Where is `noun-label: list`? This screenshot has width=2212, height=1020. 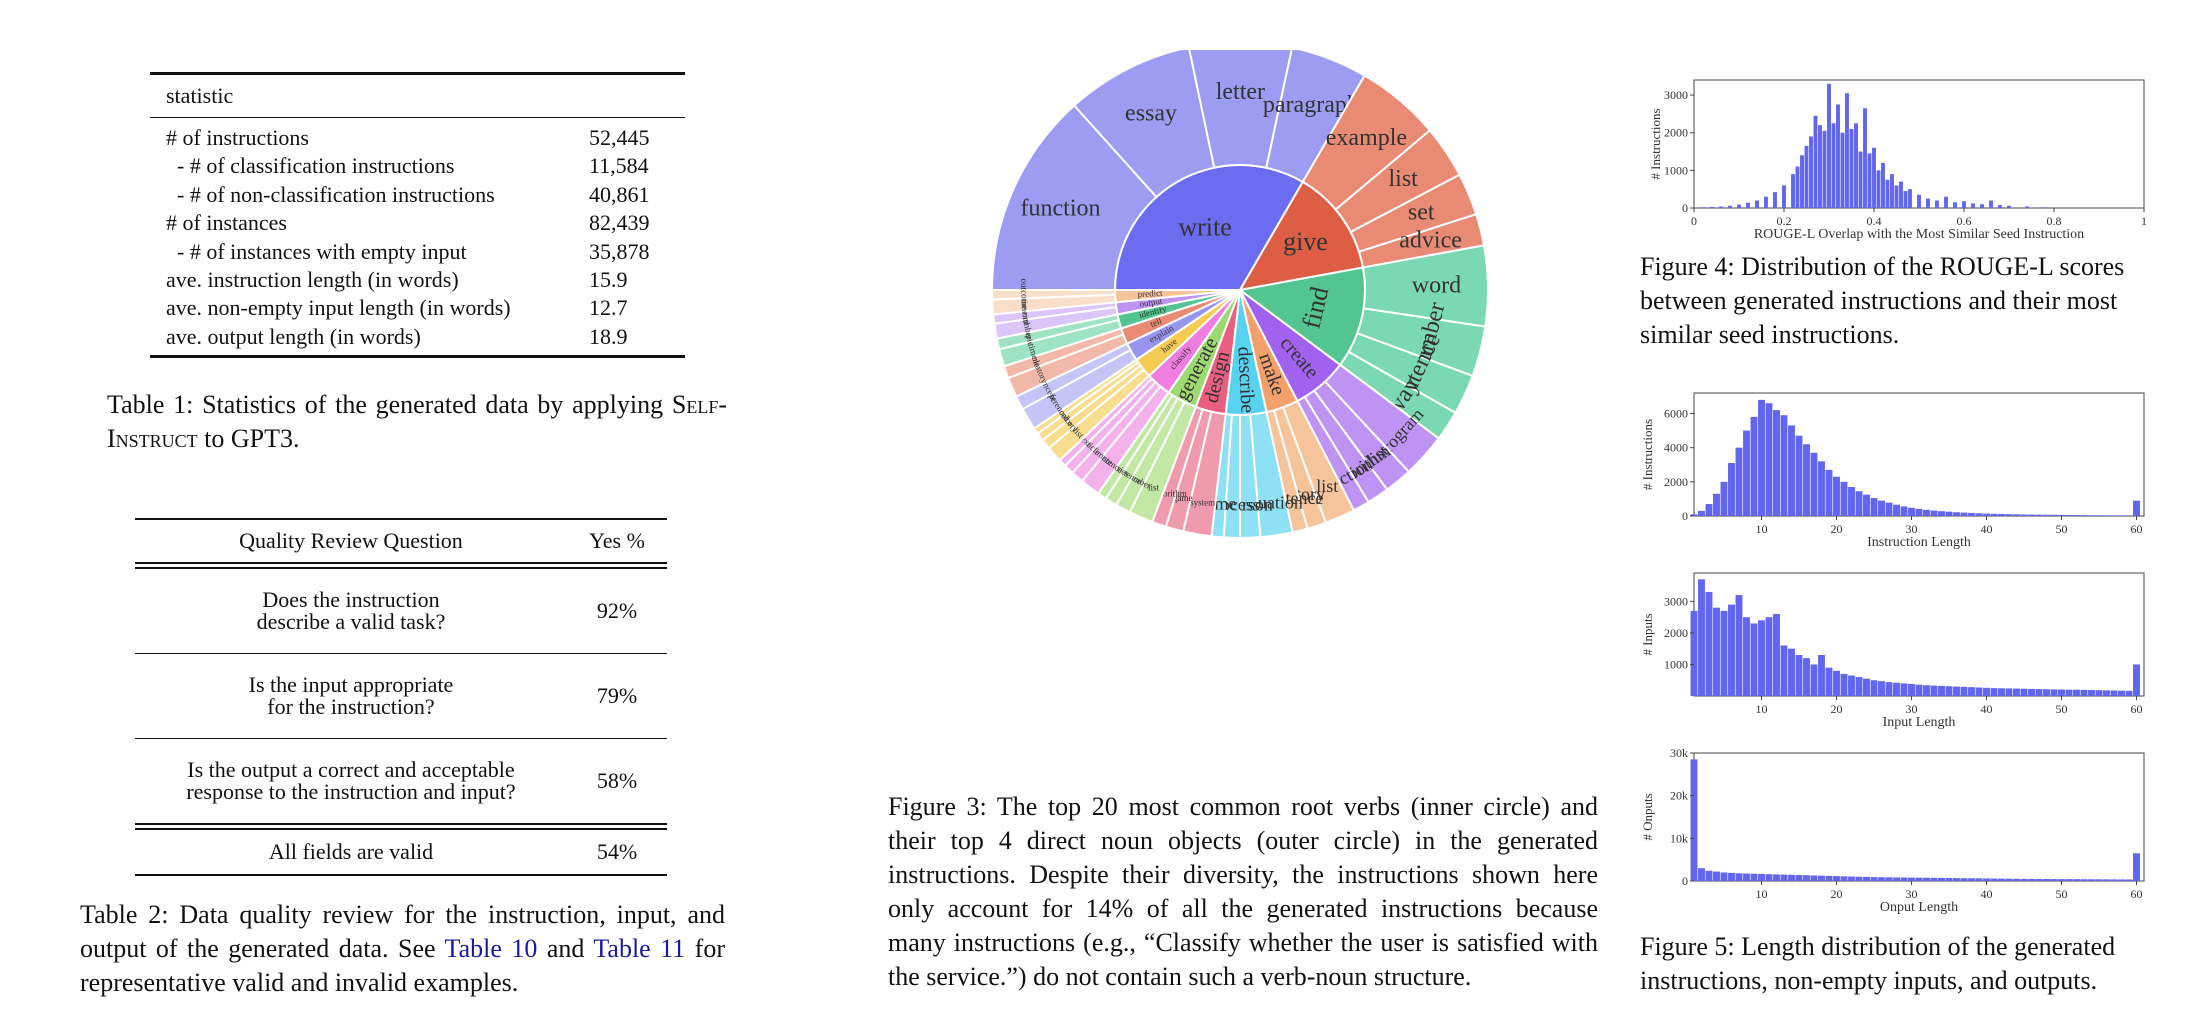 noun-label: list is located at coordinates (1154, 488).